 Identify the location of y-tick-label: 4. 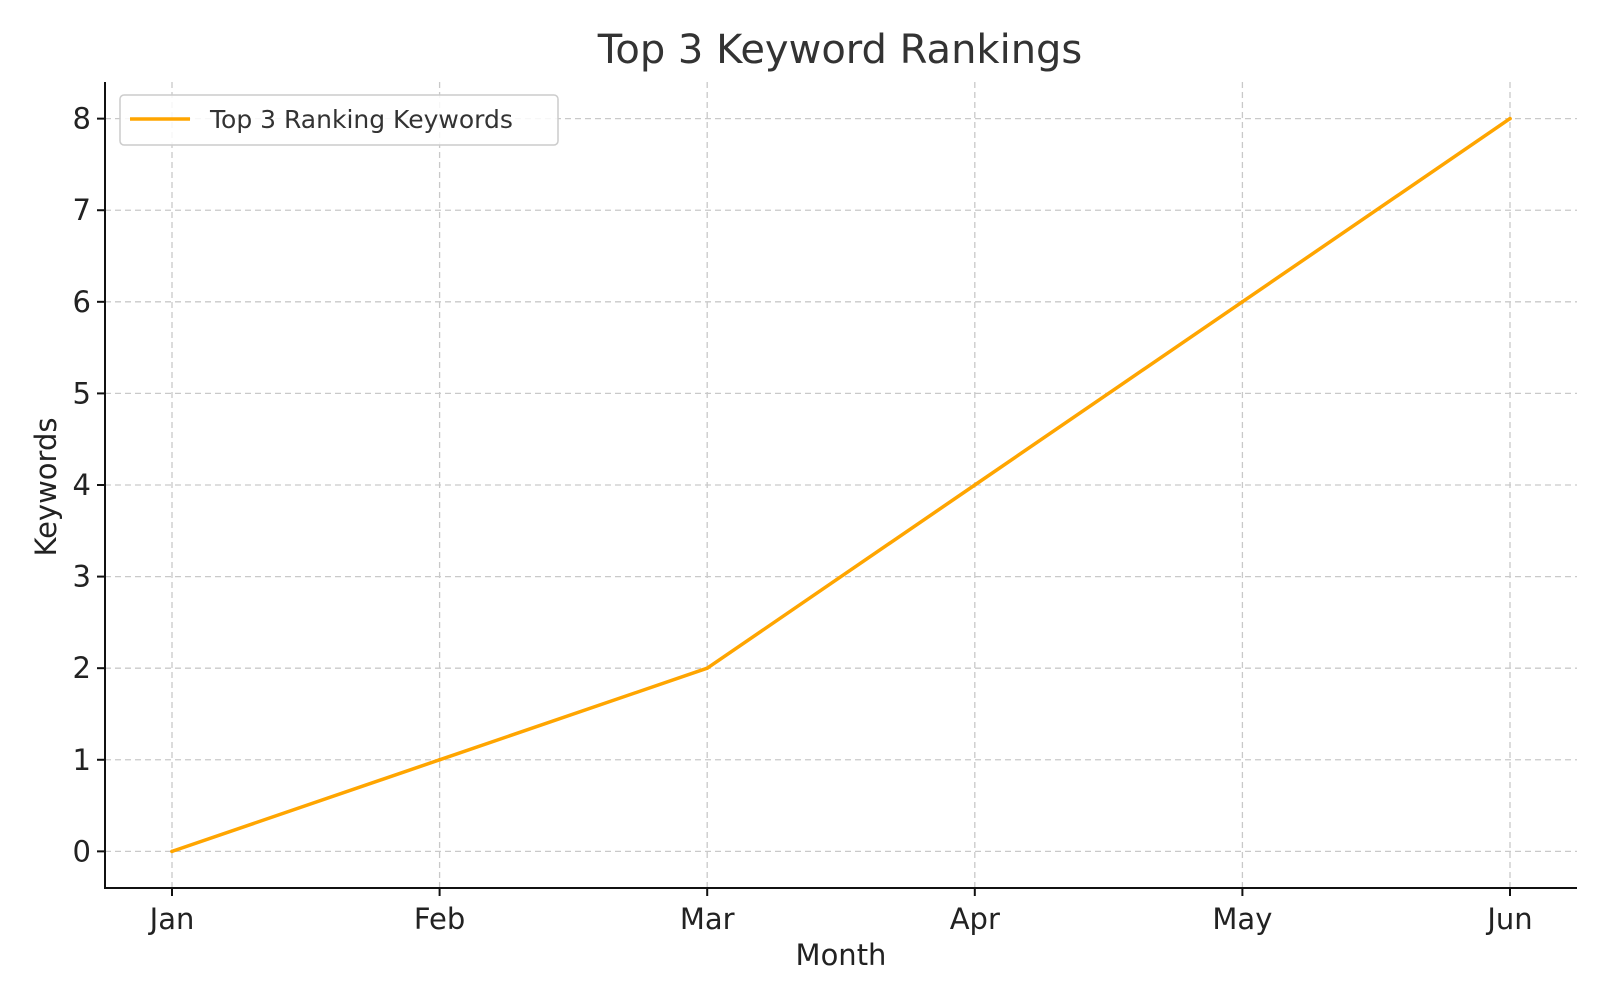
(82, 485).